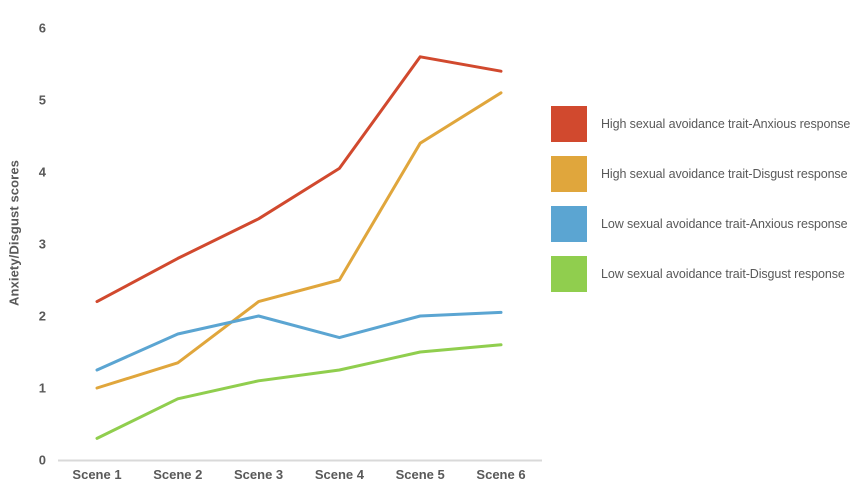 This screenshot has height=496, width=850. I want to click on y-axis-title: Anxiety/Disgust scores, so click(14, 233).